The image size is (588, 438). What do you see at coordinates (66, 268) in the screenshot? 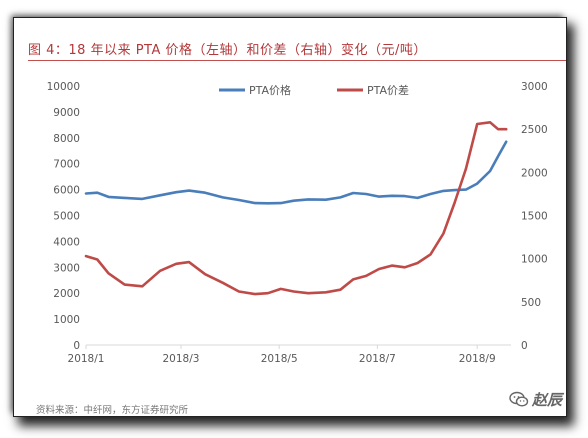
I see `left-tick-label: 3000` at bounding box center [66, 268].